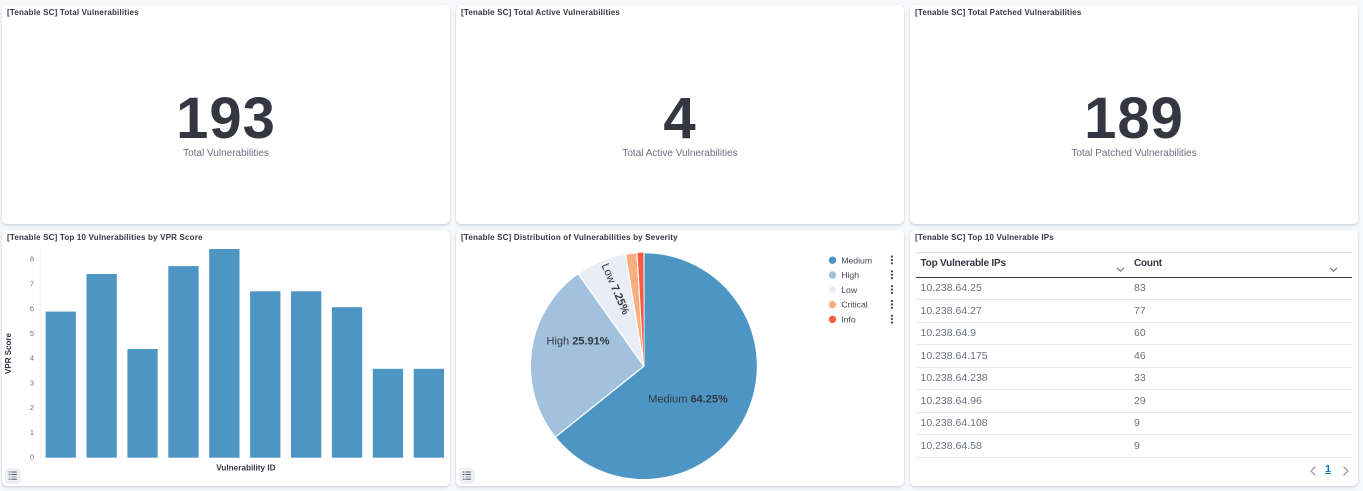 The height and width of the screenshot is (491, 1363). Describe the element at coordinates (32, 456) in the screenshot. I see `svg-text: 0` at that location.